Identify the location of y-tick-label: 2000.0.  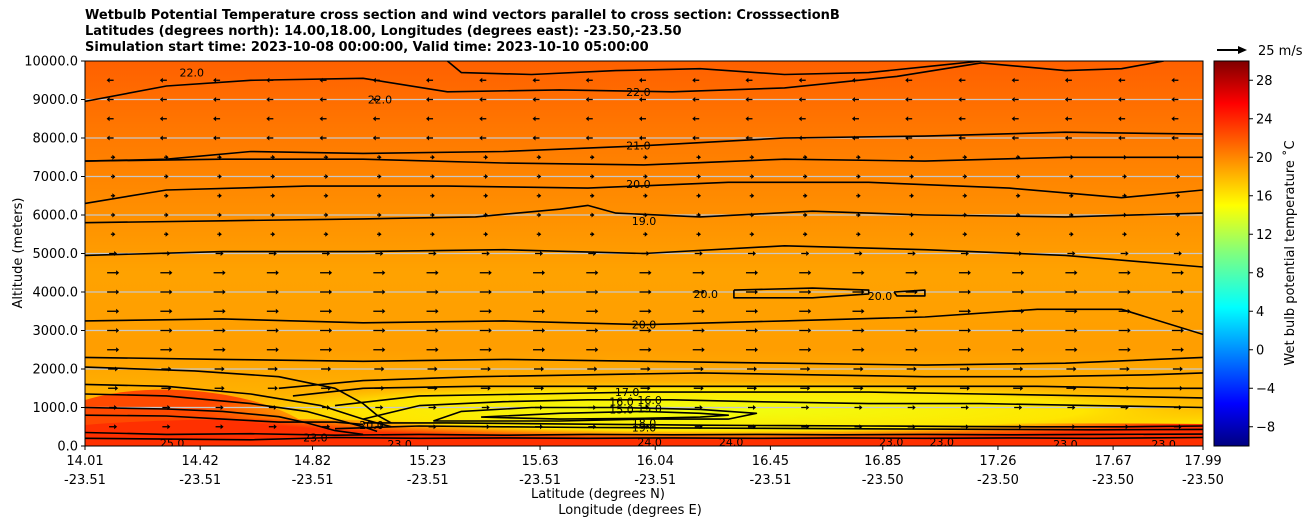
(56, 370).